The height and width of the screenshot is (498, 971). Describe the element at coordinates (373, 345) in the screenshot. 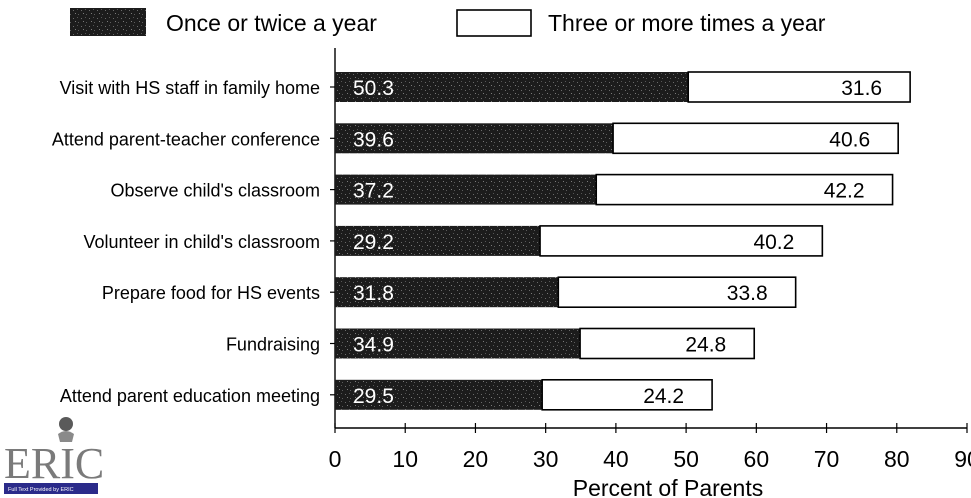

I see `data-label-once-or-twice: 34.9` at that location.